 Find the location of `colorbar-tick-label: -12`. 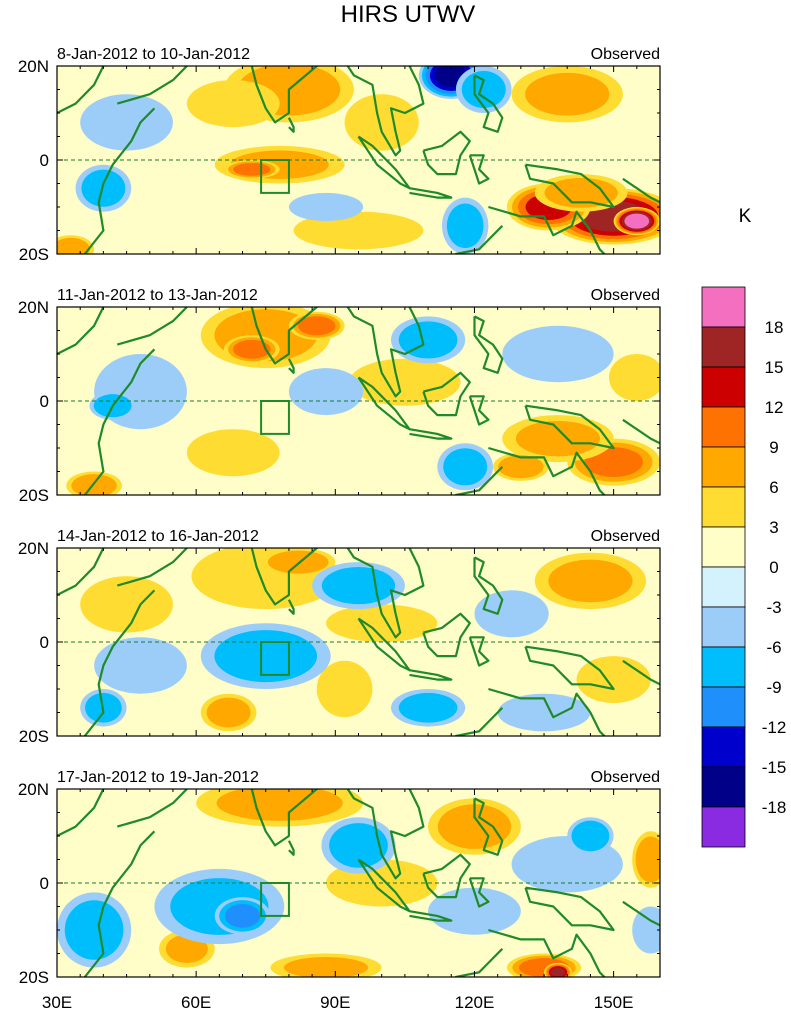

colorbar-tick-label: -12 is located at coordinates (774, 727).